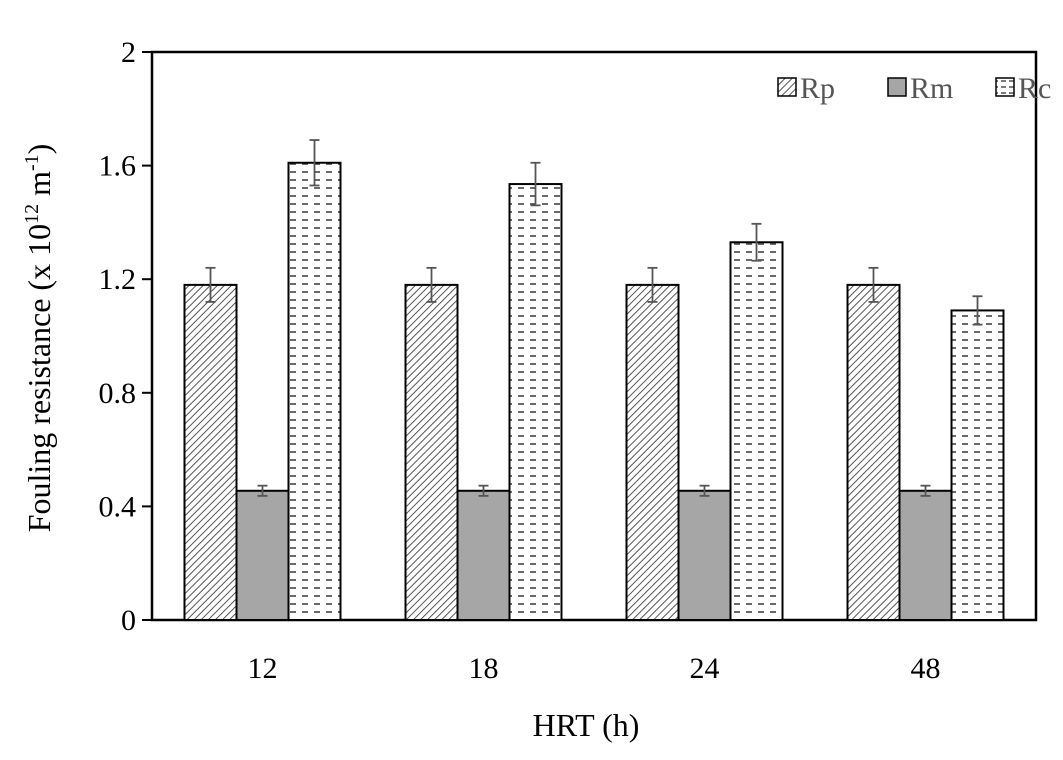 The image size is (1063, 760). I want to click on legend-item-rm: Rm, so click(920, 88).